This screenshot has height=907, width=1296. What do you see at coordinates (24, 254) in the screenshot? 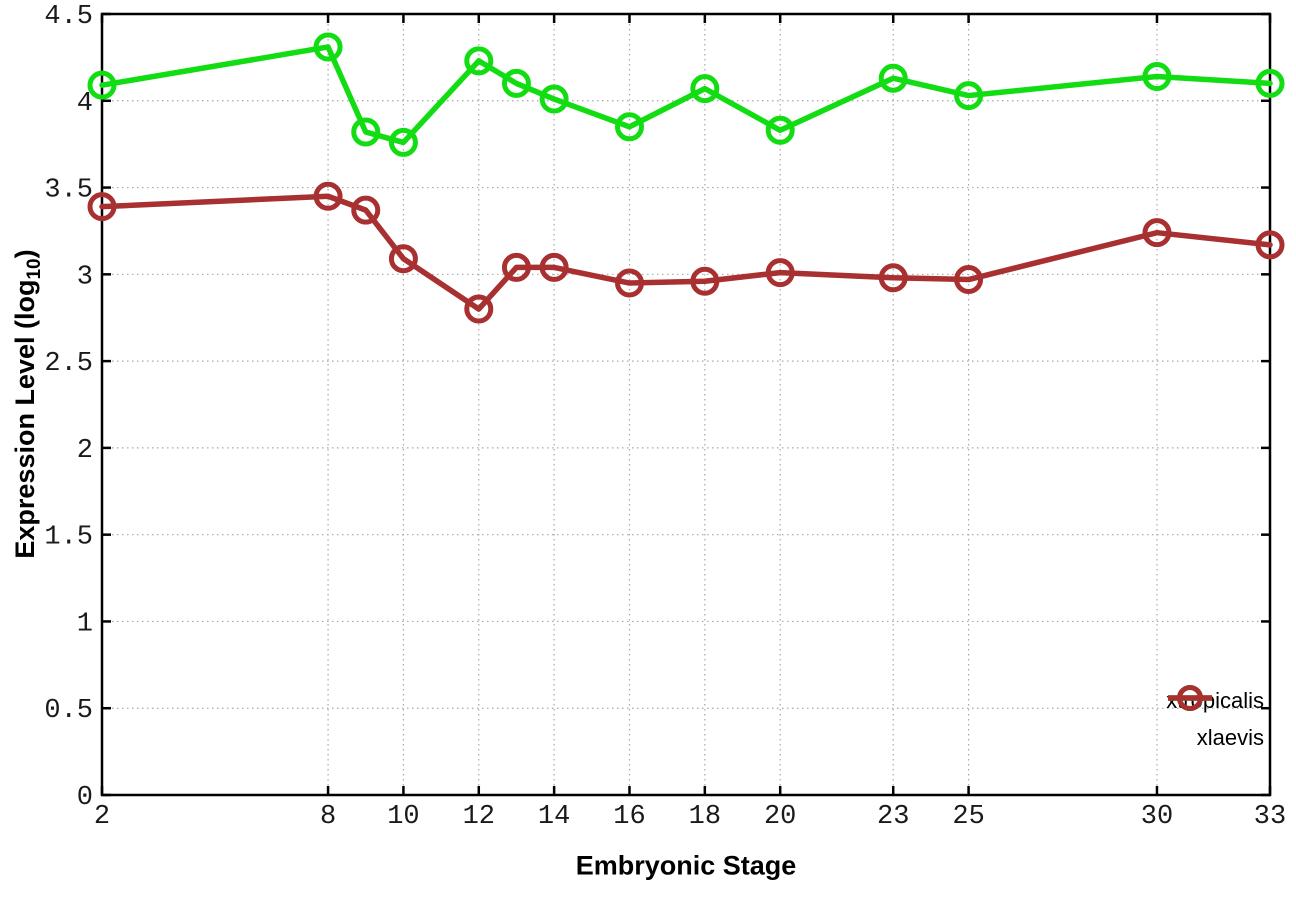
I see `y-axis-title-suffix: )` at bounding box center [24, 254].